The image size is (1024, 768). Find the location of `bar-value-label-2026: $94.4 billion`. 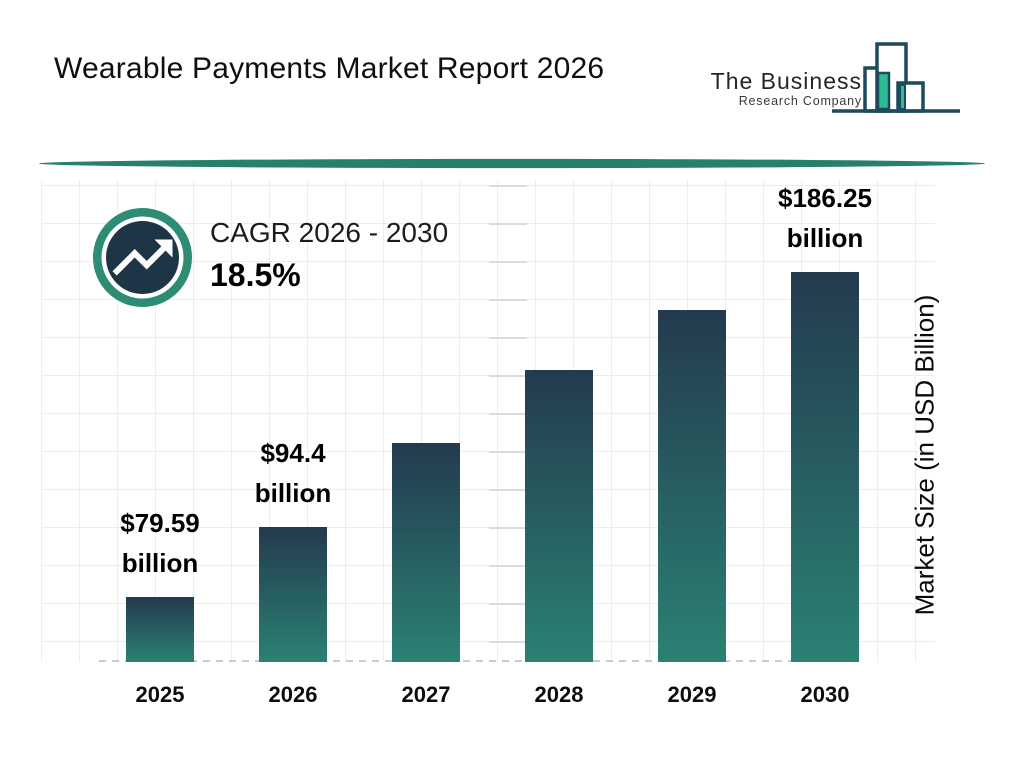

bar-value-label-2026: $94.4 billion is located at coordinates (293, 473).